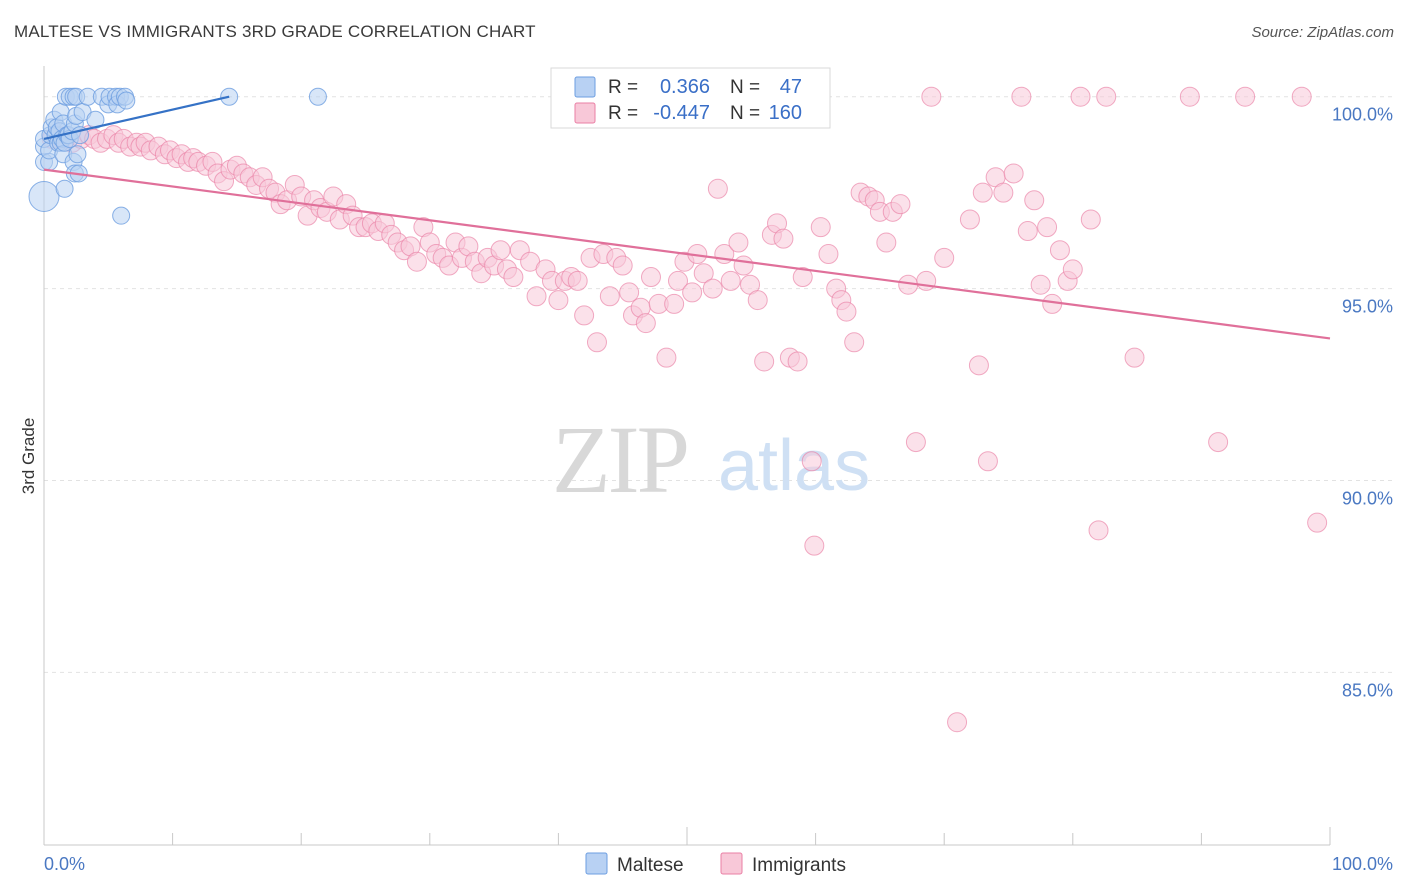 The height and width of the screenshot is (892, 1406). What do you see at coordinates (1367, 307) in the screenshot?
I see `y-tick-label-1: 95.0%` at bounding box center [1367, 307].